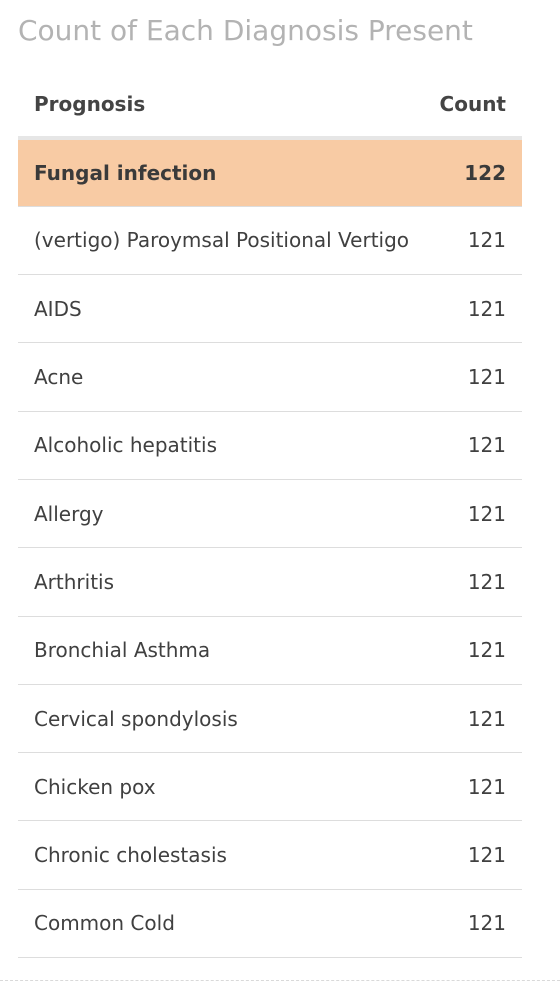 This screenshot has width=560, height=984. Describe the element at coordinates (220, 309) in the screenshot. I see `prognosis-cell: AIDS` at that location.